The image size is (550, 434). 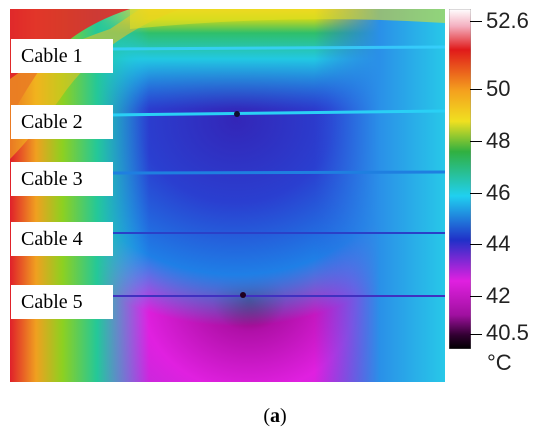 What do you see at coordinates (498, 192) in the screenshot?
I see `scale-label: 46` at bounding box center [498, 192].